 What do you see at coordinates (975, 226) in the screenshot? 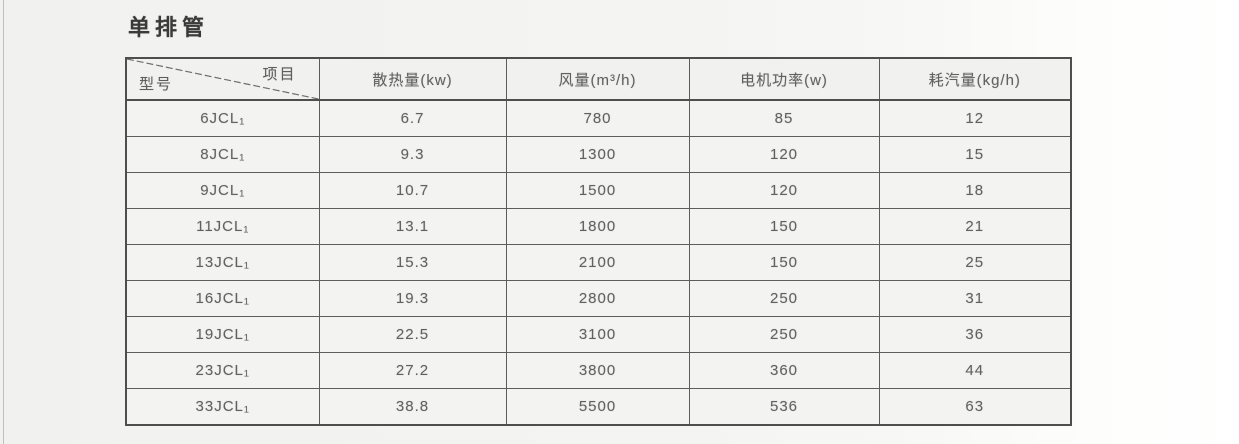
I see `steam-cell: 21` at bounding box center [975, 226].